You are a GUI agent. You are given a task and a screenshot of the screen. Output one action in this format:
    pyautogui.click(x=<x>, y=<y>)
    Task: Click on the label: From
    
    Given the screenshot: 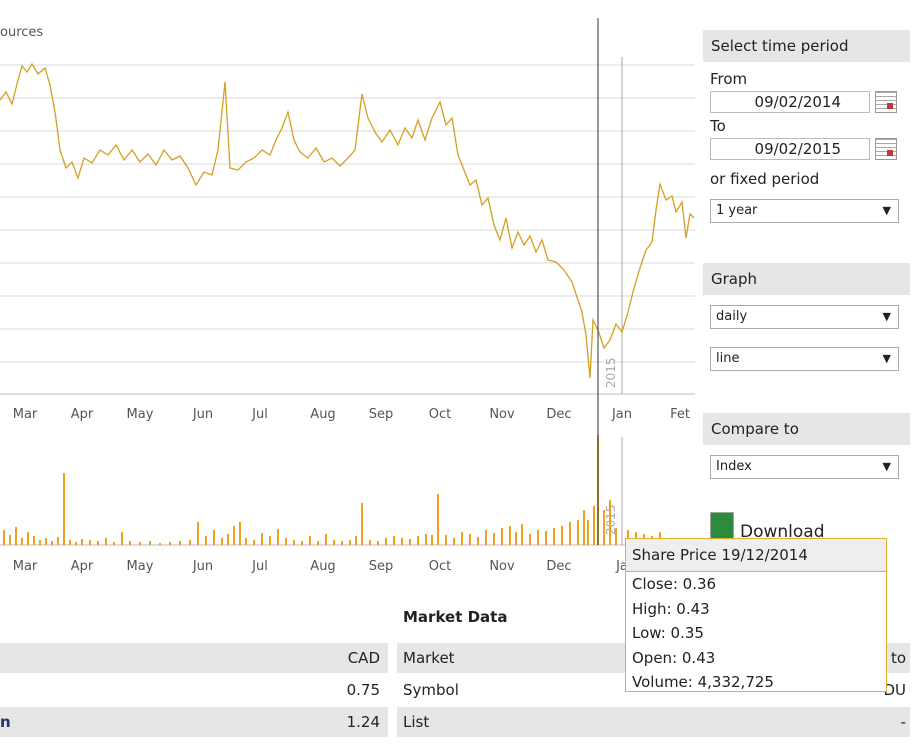 What is the action you would take?
    pyautogui.click(x=729, y=79)
    